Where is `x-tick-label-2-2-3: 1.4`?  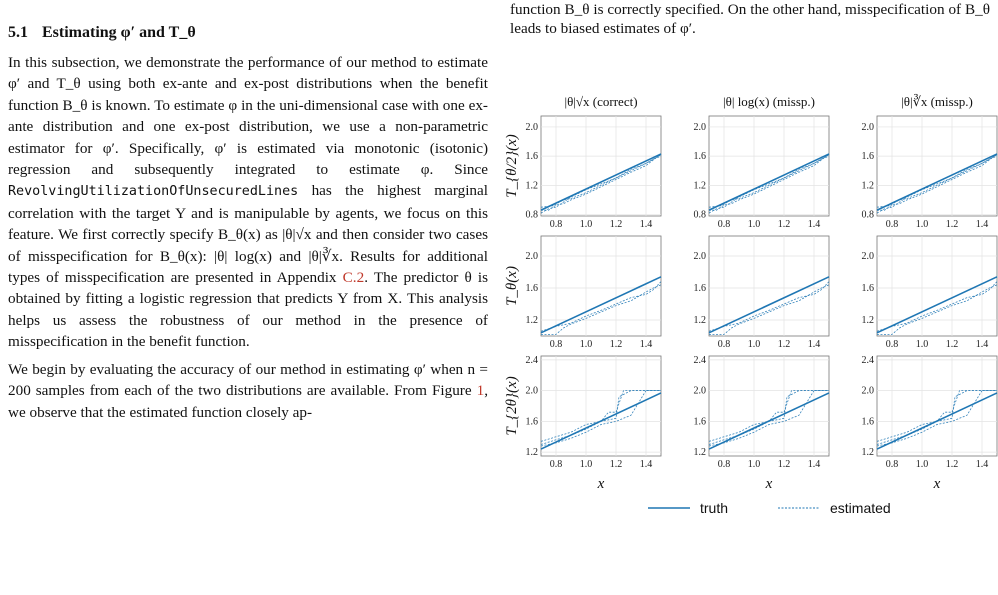
x-tick-label-2-2-3: 1.4 is located at coordinates (982, 464).